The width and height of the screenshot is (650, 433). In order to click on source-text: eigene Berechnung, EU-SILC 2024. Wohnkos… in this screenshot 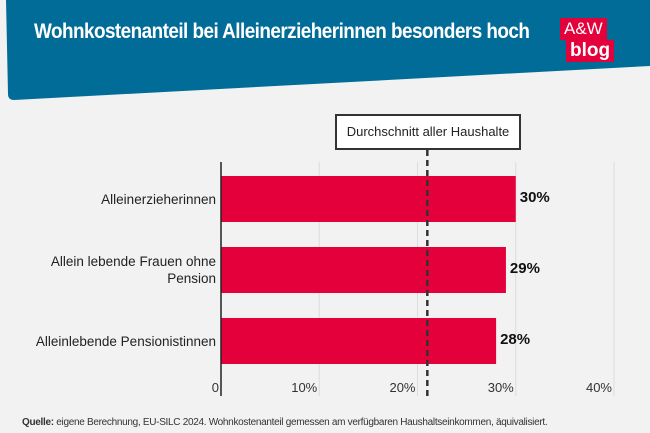, I will do `click(300, 422)`.